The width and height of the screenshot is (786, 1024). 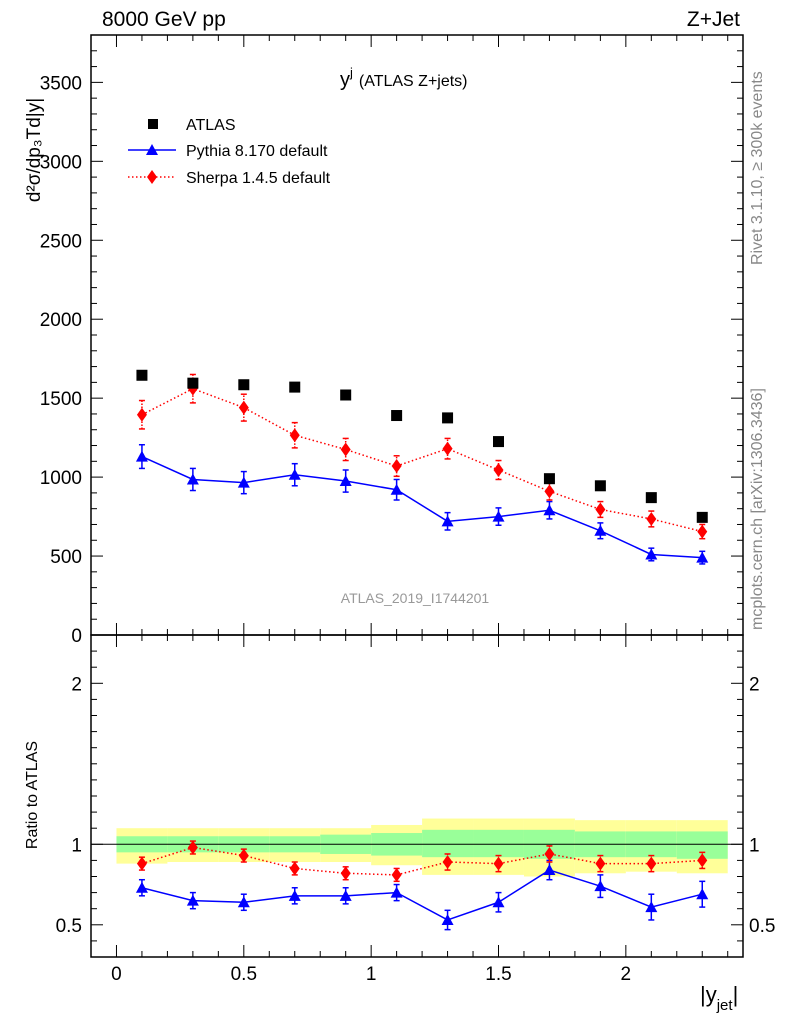 What do you see at coordinates (422, 861) in the screenshot?
I see `sherpa-ratio-line` at bounding box center [422, 861].